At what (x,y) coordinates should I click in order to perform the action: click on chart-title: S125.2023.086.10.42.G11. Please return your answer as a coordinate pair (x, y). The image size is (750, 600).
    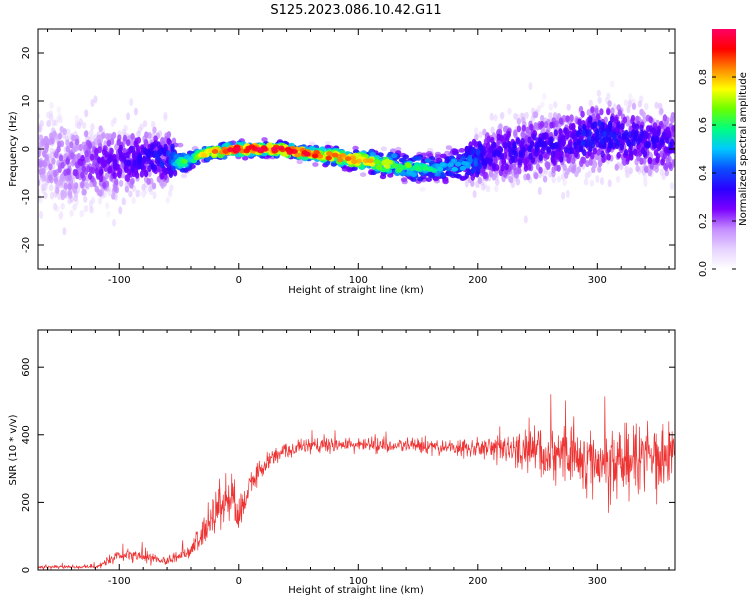
    Looking at the image, I should click on (355, 10).